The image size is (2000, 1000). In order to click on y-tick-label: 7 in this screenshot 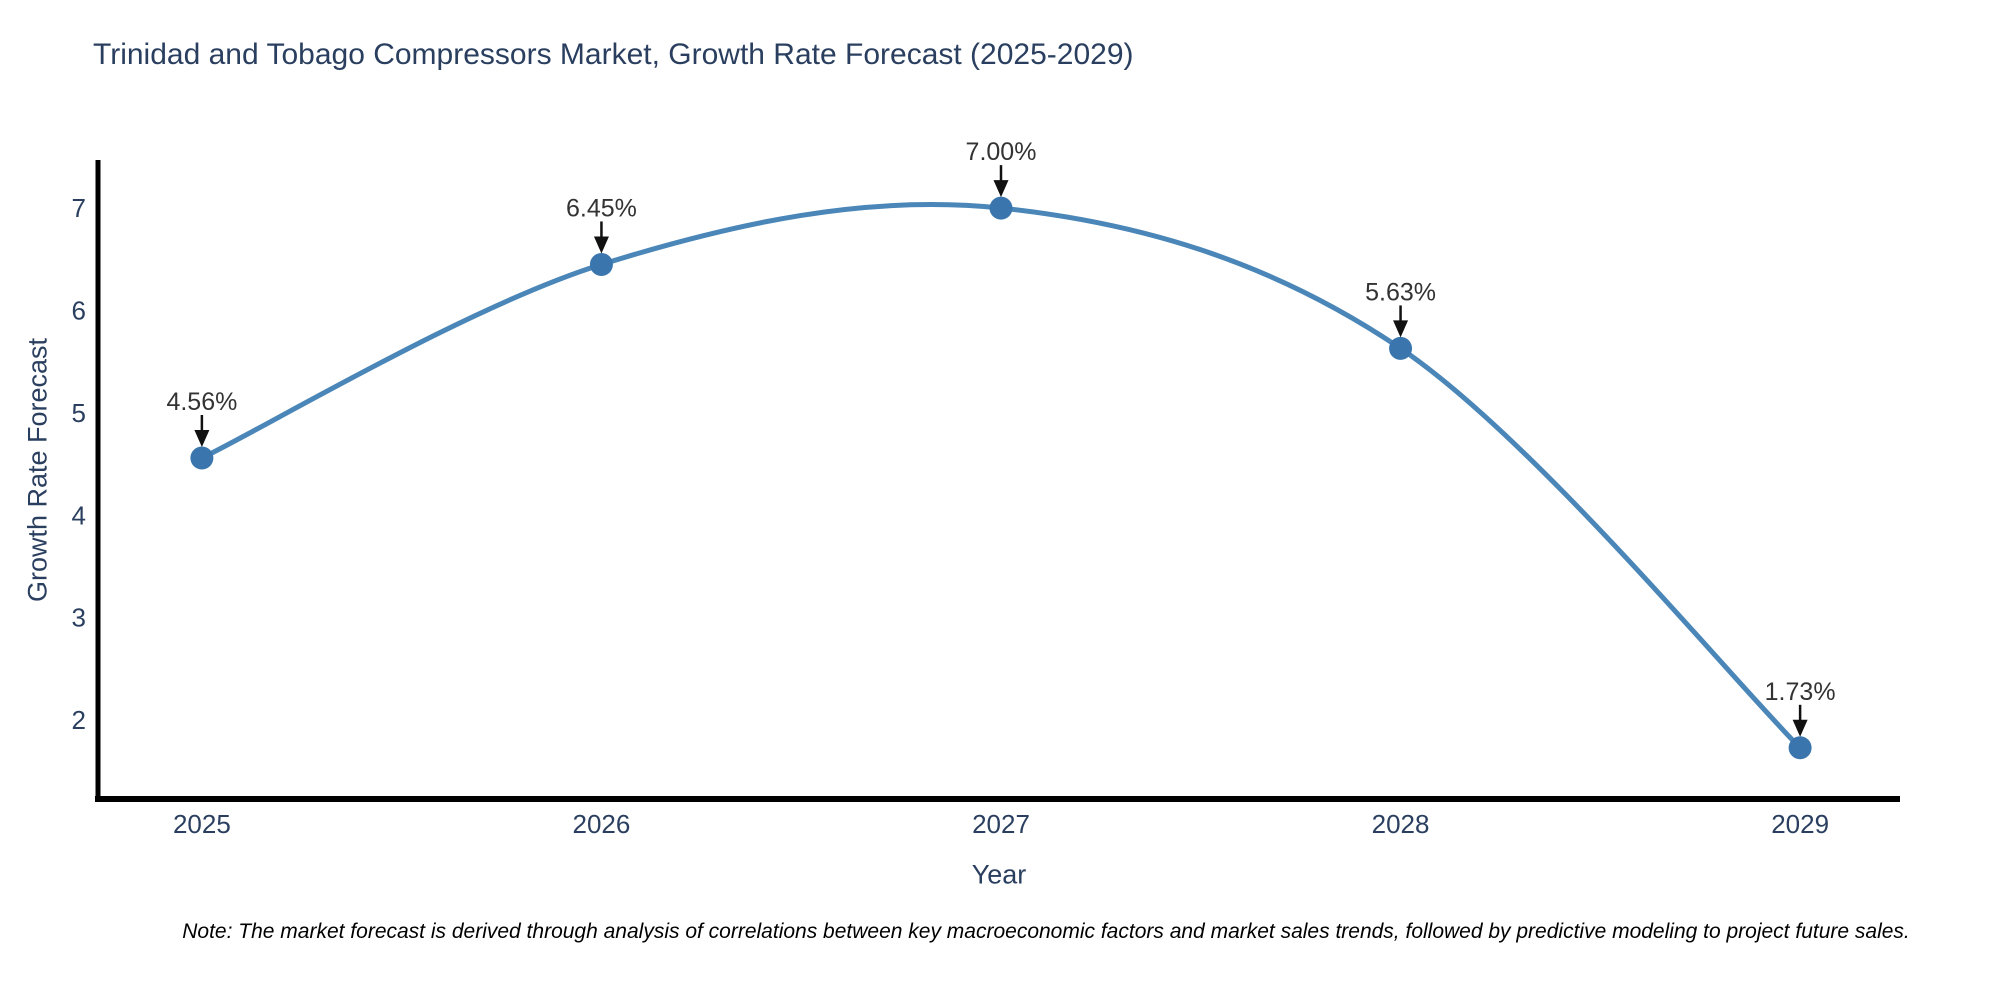, I will do `click(79, 208)`.